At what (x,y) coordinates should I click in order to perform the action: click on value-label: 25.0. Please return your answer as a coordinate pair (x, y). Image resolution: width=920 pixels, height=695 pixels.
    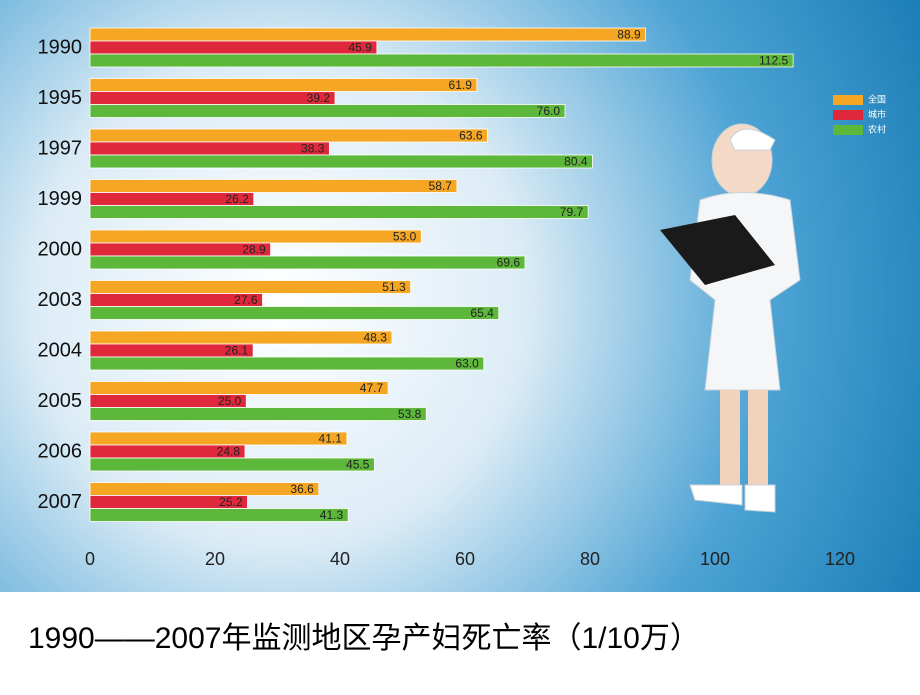
    Looking at the image, I should click on (230, 401).